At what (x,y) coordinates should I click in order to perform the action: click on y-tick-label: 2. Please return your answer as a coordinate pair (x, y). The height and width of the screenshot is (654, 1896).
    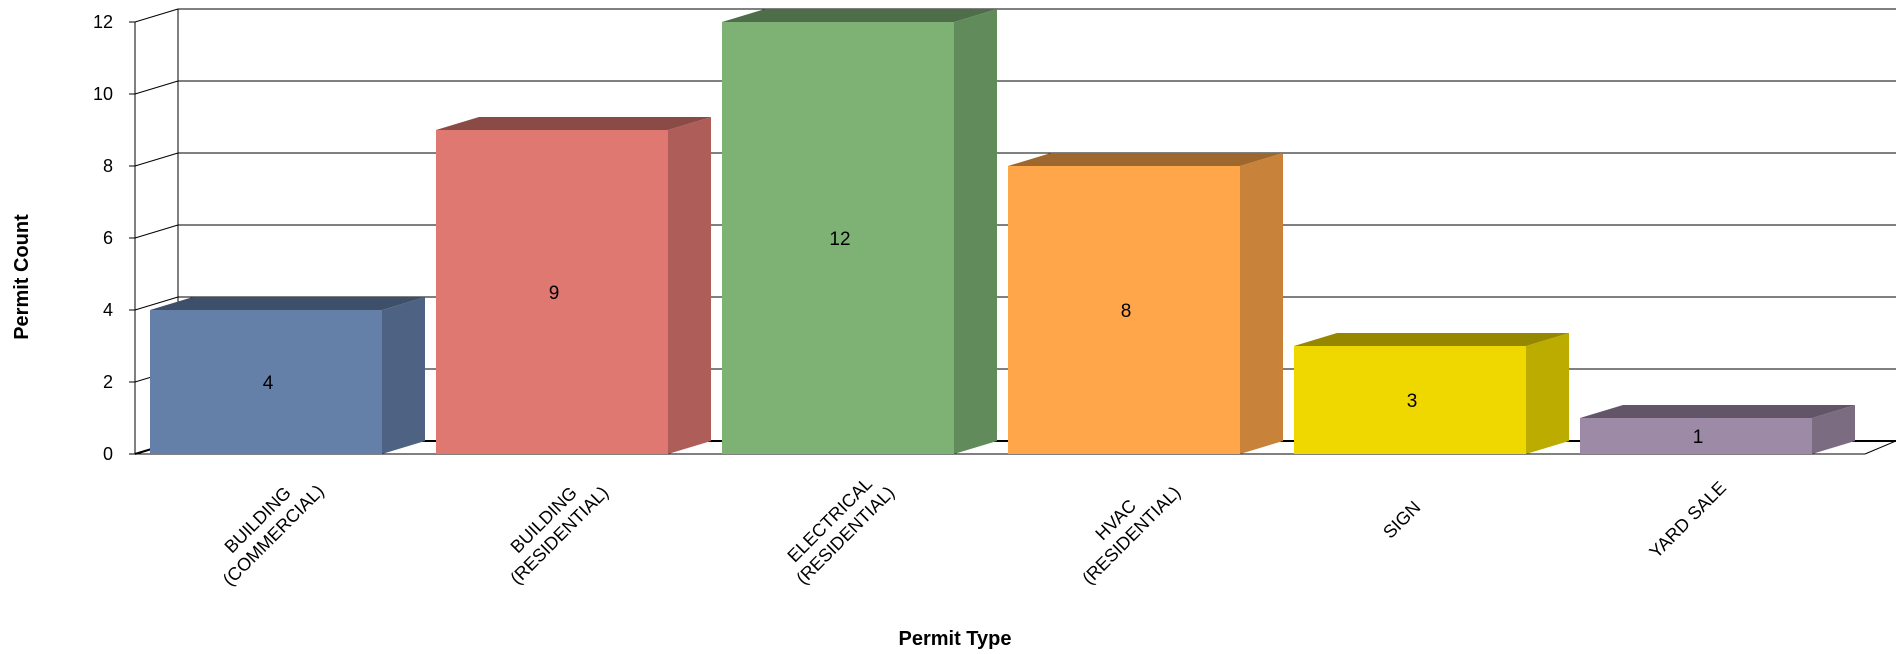
    Looking at the image, I should click on (108, 382).